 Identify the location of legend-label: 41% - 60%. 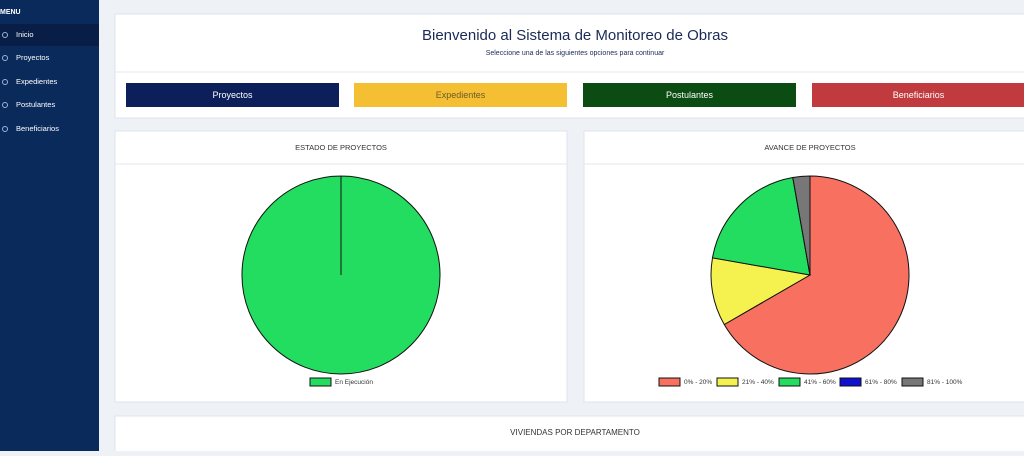
(820, 382).